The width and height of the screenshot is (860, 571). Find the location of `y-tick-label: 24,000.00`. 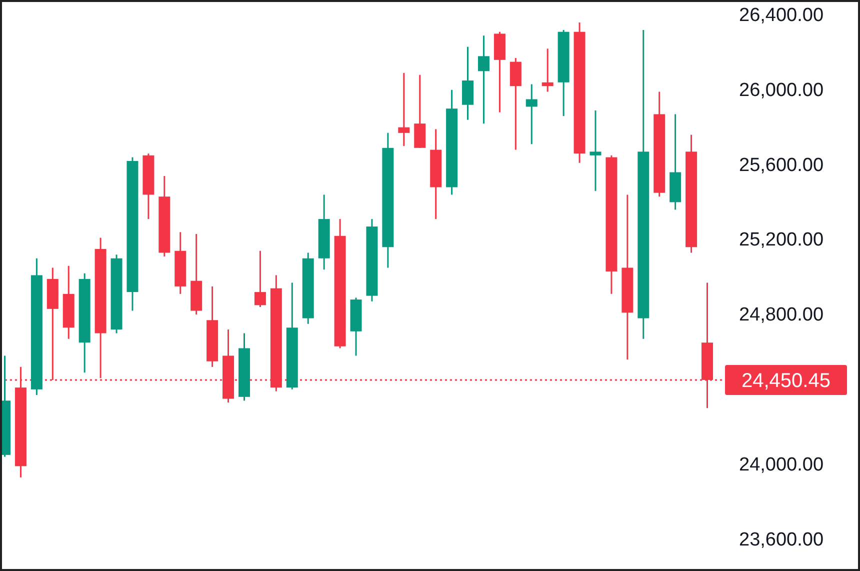

y-tick-label: 24,000.00 is located at coordinates (781, 465).